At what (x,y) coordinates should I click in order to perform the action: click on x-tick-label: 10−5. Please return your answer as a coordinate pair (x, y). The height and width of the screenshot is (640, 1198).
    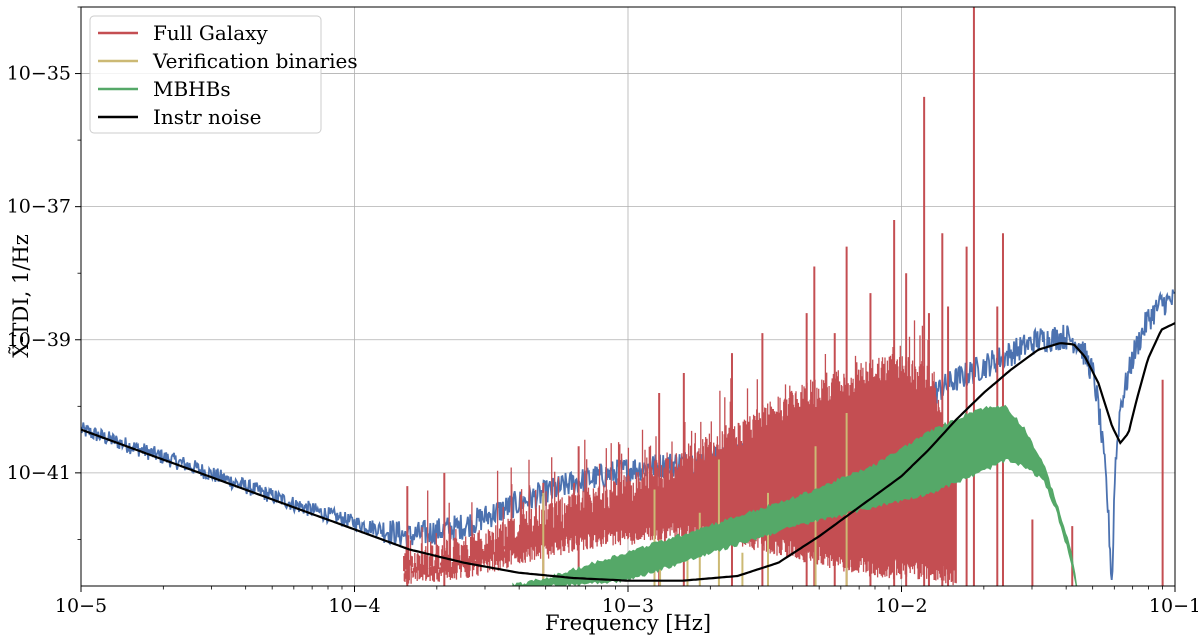
    Looking at the image, I should click on (81, 606).